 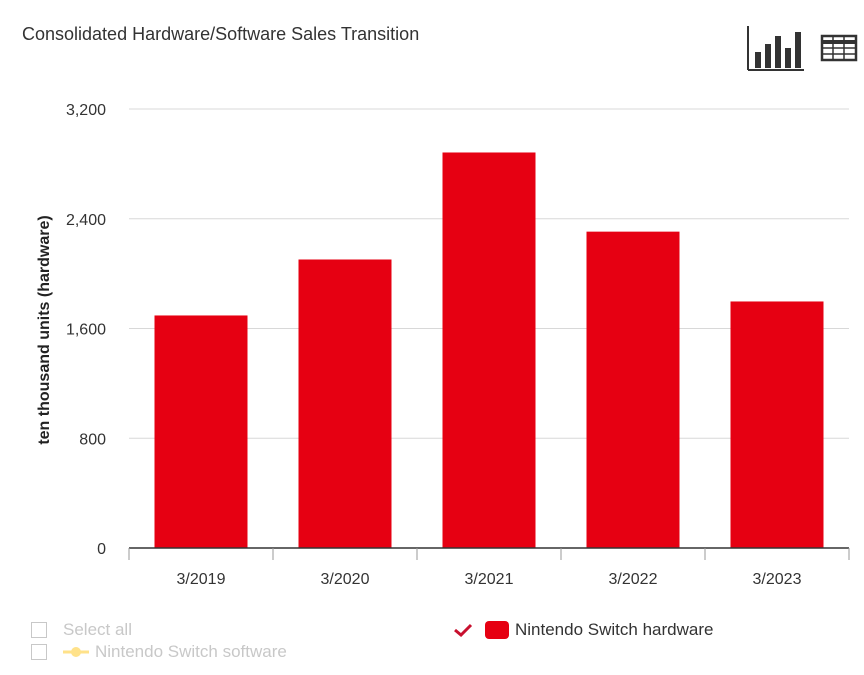 I want to click on hardware-label: Nintendo Switch hardware, so click(x=614, y=629).